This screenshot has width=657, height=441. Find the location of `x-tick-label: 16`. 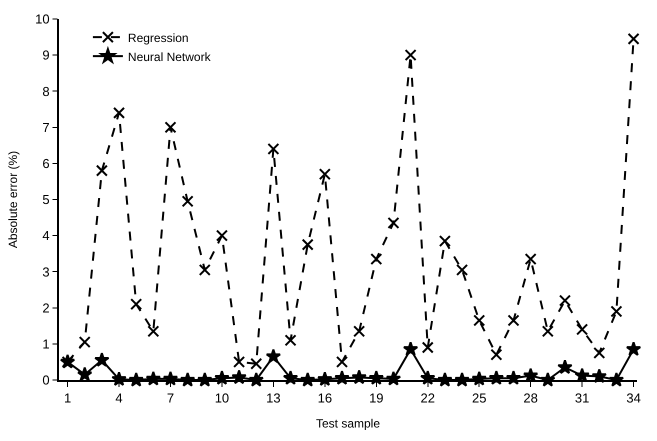

x-tick-label: 16 is located at coordinates (325, 398).